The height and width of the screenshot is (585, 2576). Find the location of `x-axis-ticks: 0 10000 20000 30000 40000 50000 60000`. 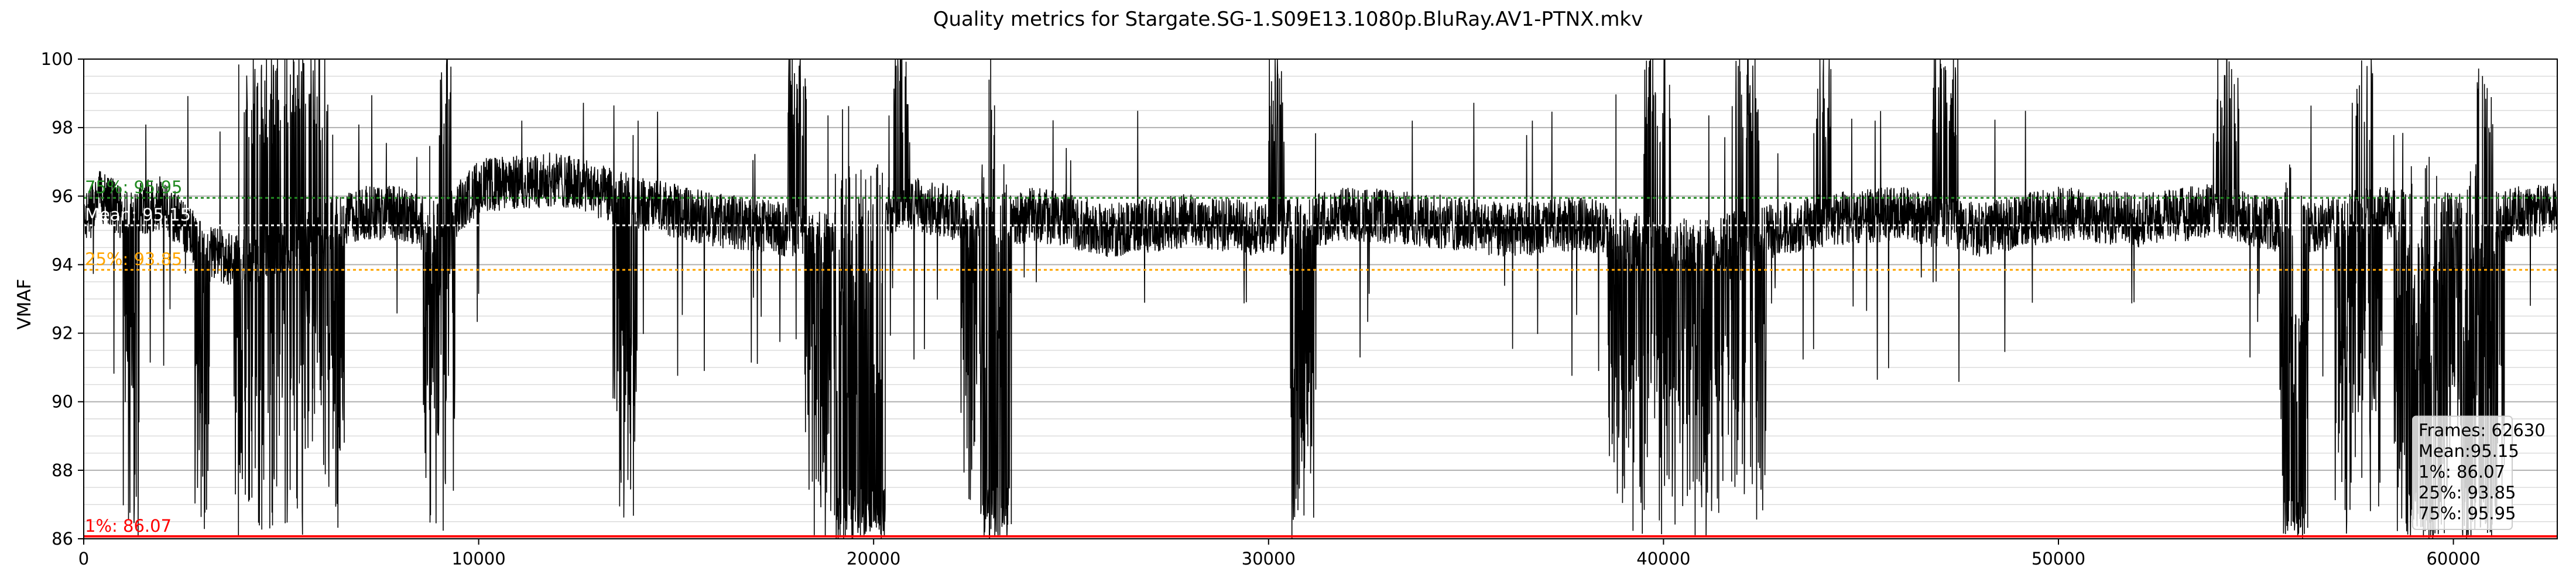

x-axis-ticks: 0 10000 20000 30000 40000 50000 60000 is located at coordinates (1279, 554).